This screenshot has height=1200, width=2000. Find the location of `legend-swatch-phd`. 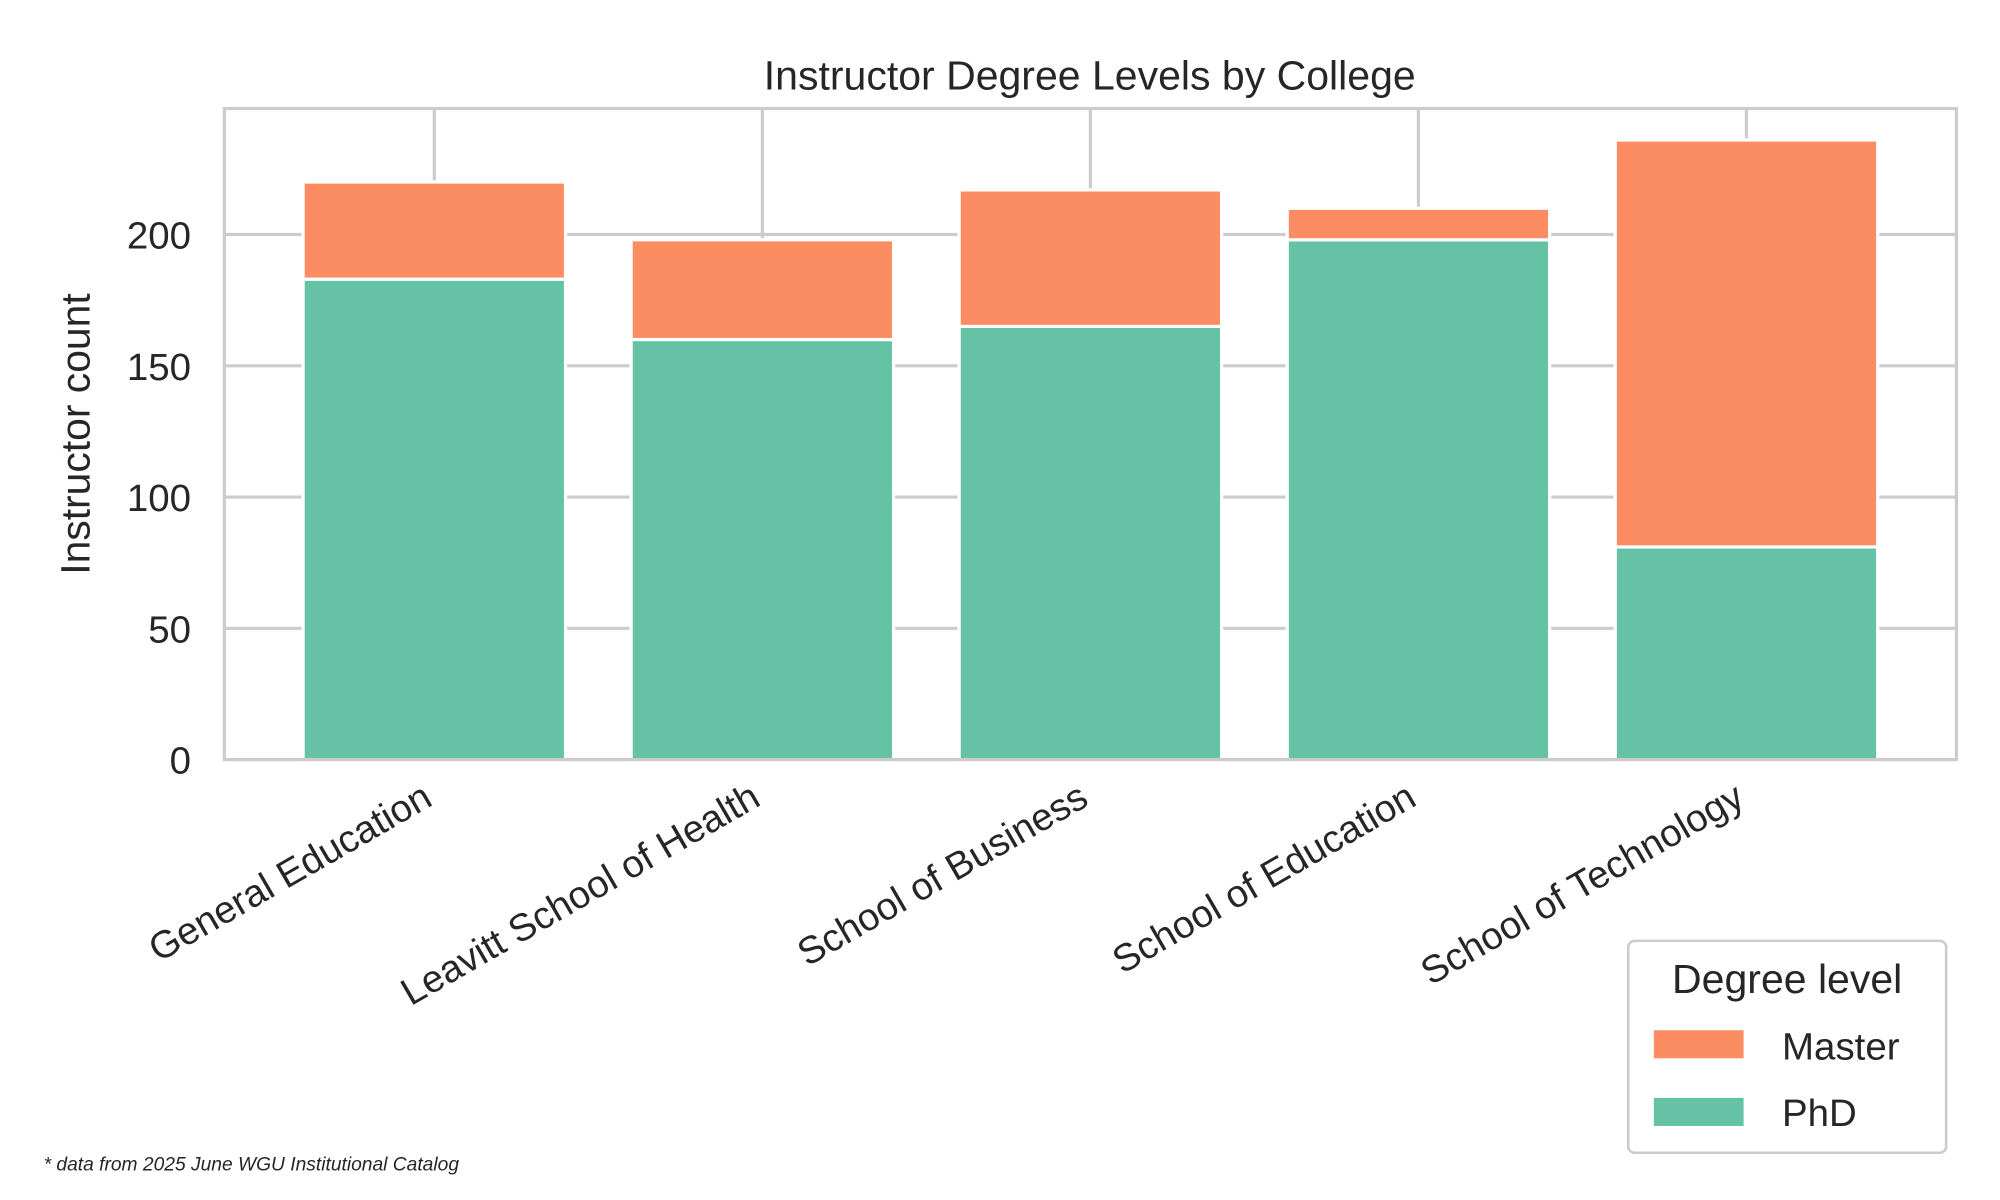

legend-swatch-phd is located at coordinates (1698, 1111).